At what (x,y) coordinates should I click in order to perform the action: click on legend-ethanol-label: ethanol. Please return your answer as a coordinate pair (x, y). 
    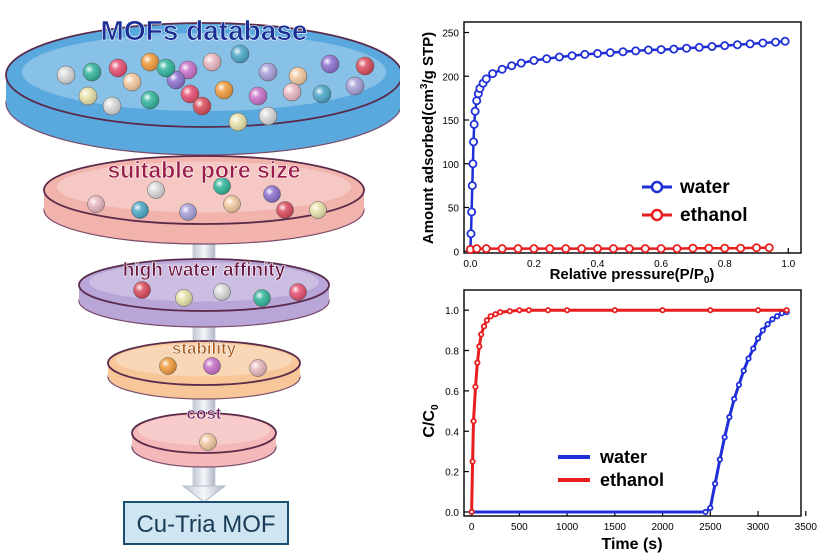
    Looking at the image, I should click on (714, 215).